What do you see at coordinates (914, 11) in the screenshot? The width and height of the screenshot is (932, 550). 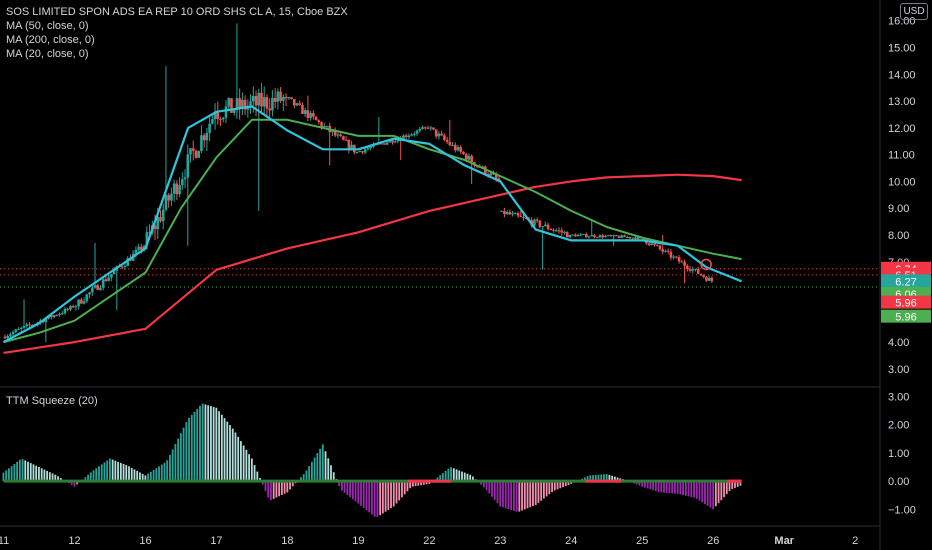 I see `currency-button: USD` at bounding box center [914, 11].